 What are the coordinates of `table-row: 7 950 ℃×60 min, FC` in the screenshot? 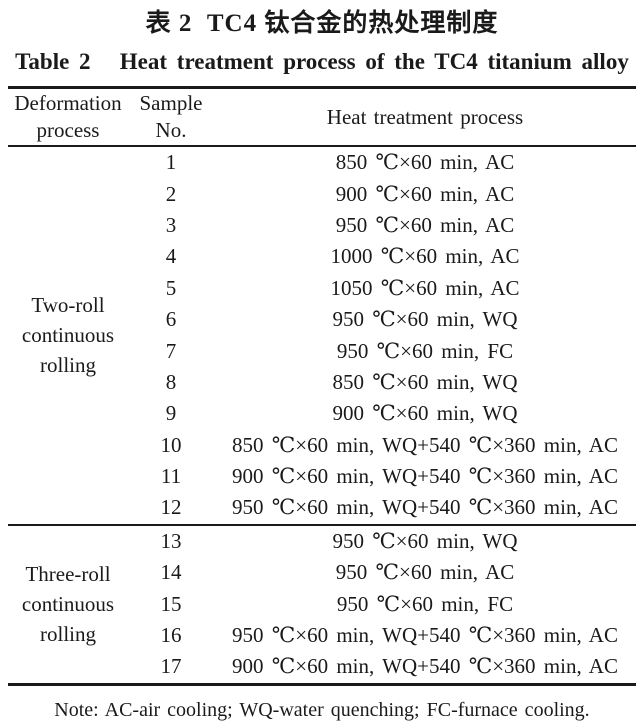 It's located at (322, 350).